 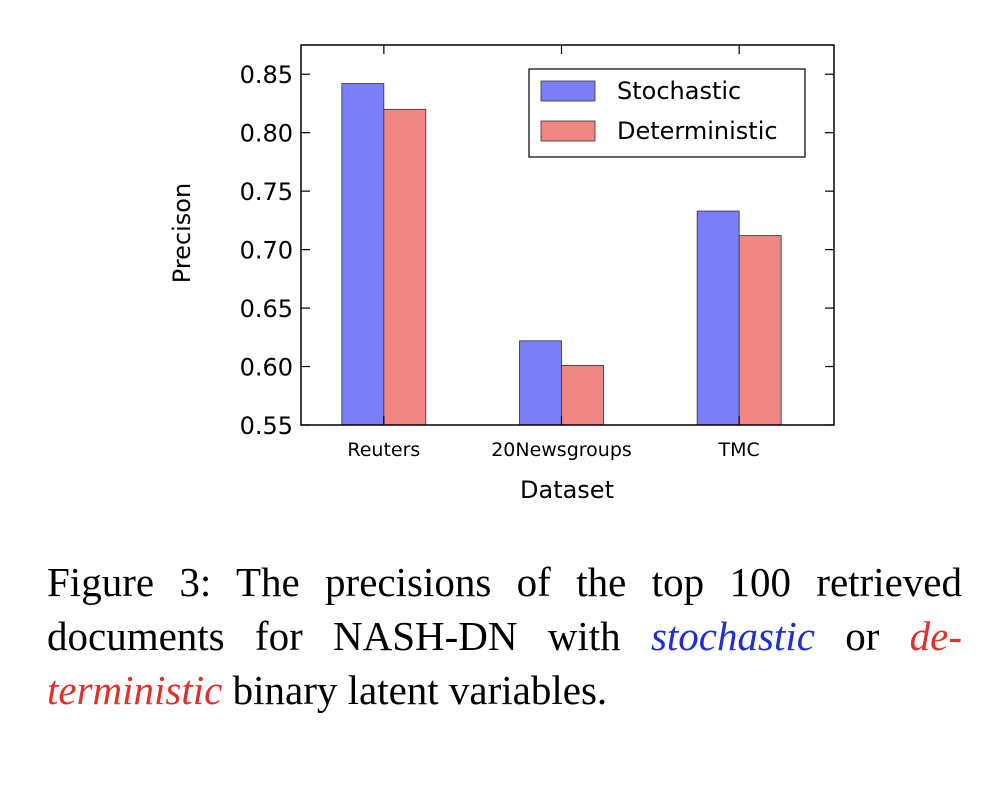 I want to click on caption-stochastic: stochastic, so click(x=732, y=636).